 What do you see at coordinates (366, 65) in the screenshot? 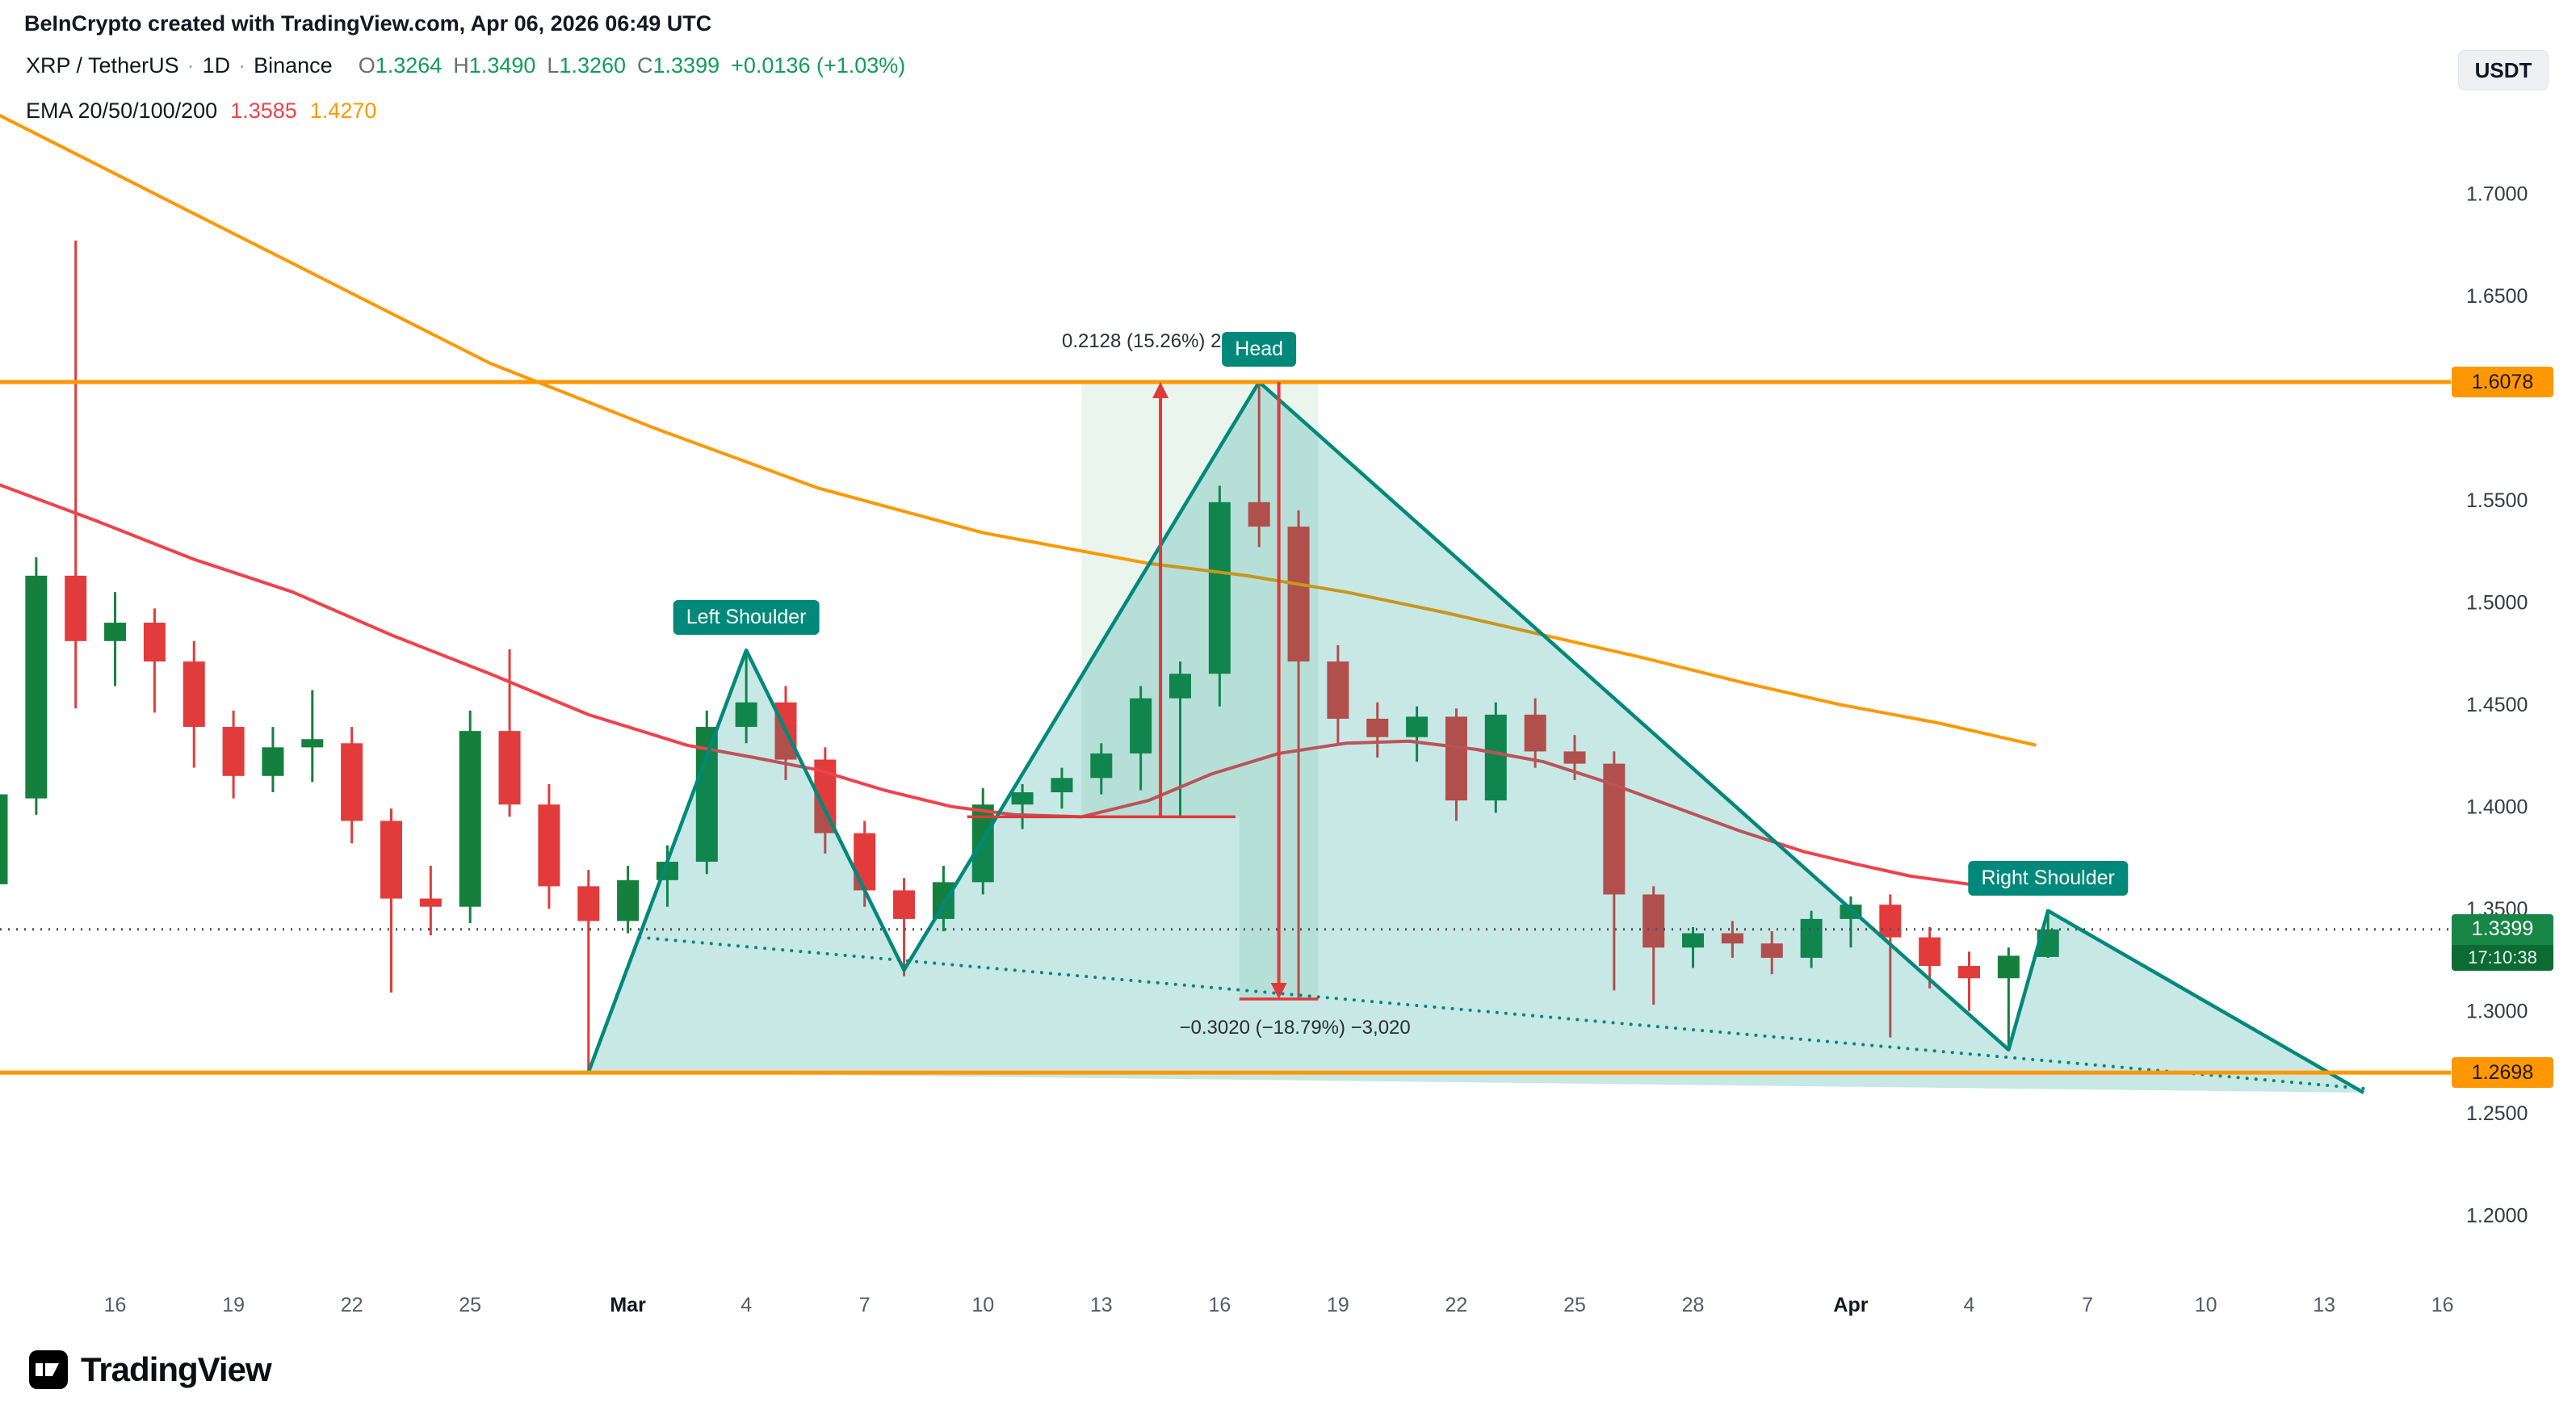
I see `open-label: O` at bounding box center [366, 65].